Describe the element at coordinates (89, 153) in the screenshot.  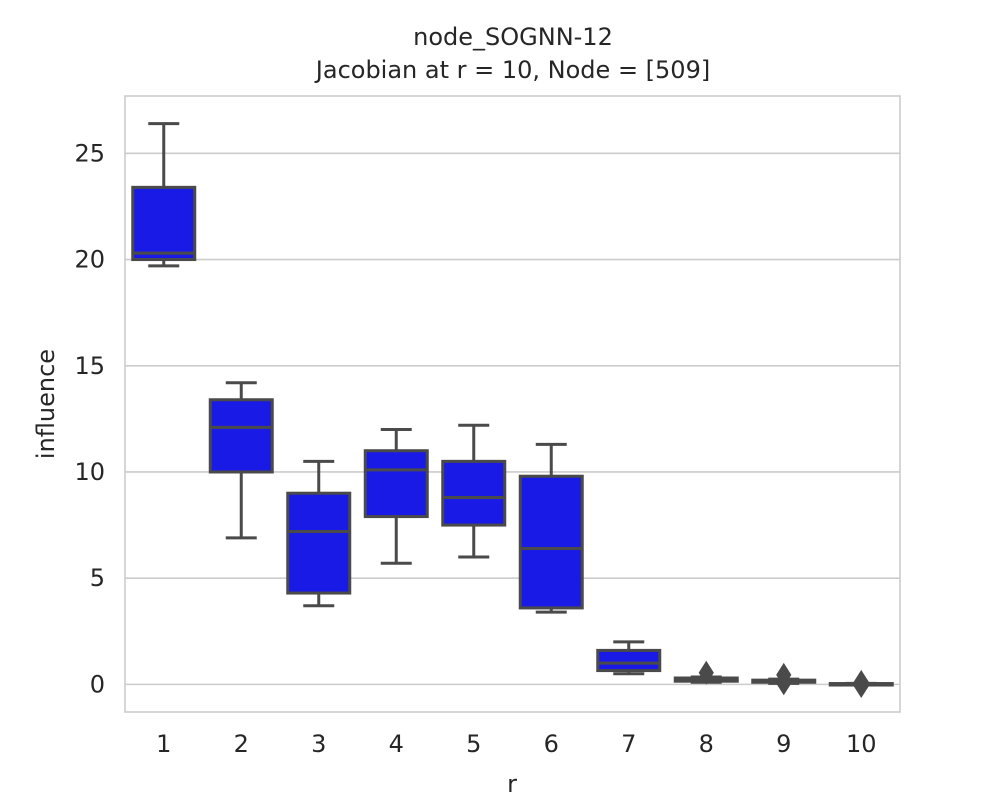
I see `y-tick-label: 25` at that location.